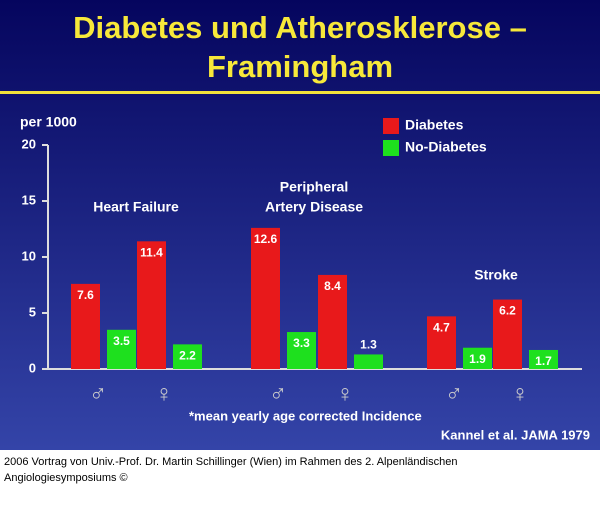  What do you see at coordinates (300, 480) in the screenshot?
I see `footer-background` at bounding box center [300, 480].